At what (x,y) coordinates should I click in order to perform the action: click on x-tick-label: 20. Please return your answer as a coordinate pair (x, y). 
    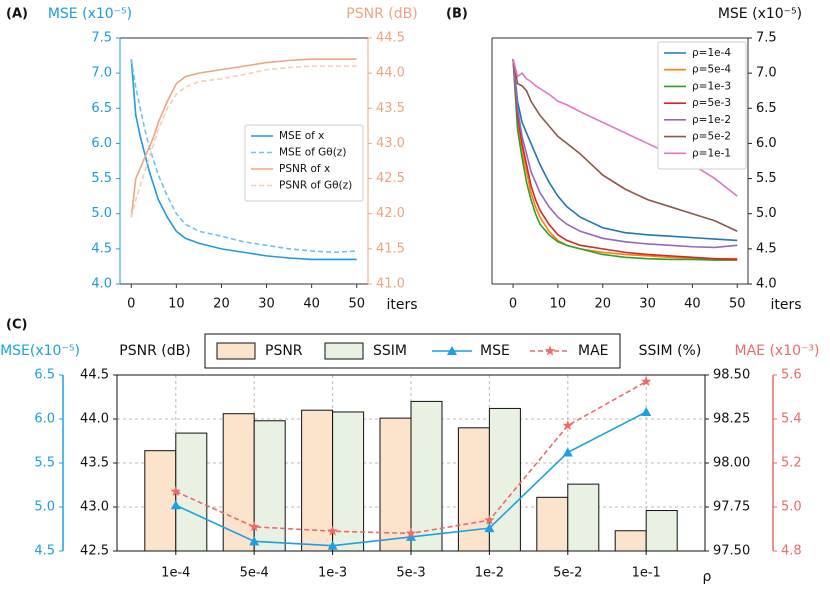
    Looking at the image, I should click on (602, 304).